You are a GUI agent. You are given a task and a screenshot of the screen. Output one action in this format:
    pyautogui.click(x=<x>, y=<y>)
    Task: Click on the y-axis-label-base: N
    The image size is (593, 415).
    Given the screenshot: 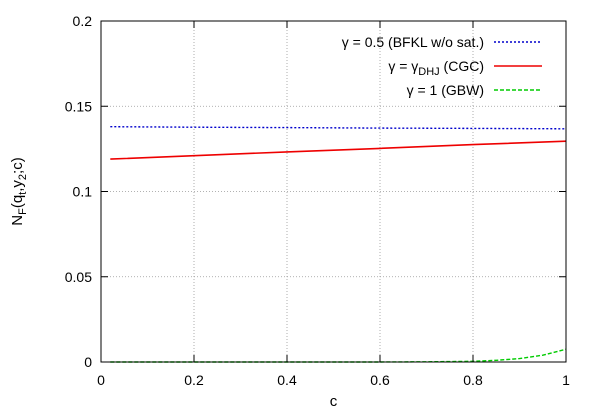 What is the action you would take?
    pyautogui.click(x=17, y=220)
    